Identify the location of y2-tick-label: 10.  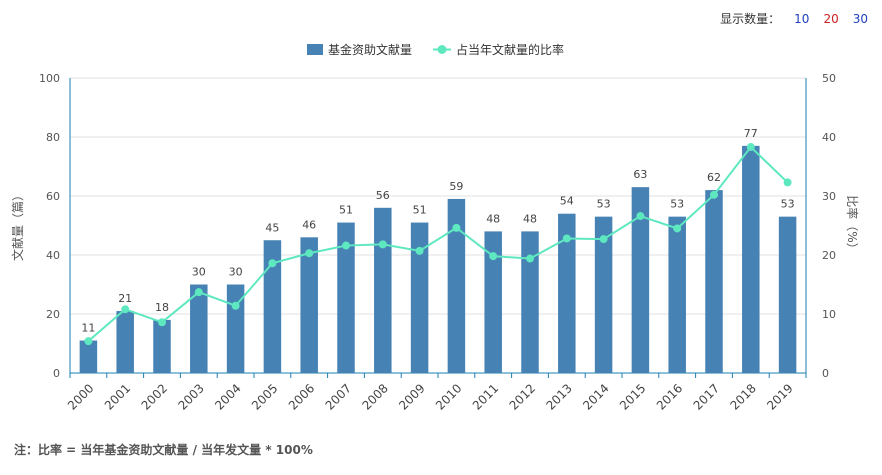
(829, 314).